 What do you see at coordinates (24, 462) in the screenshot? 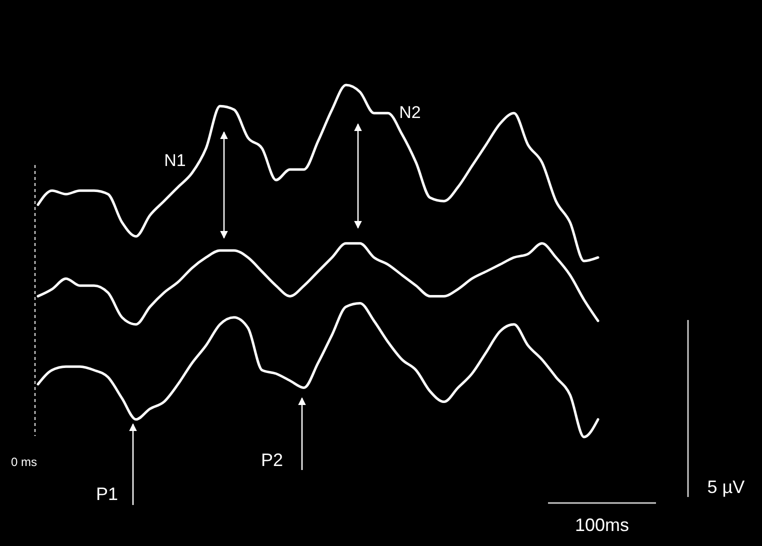
I see `text: 0 ms` at bounding box center [24, 462].